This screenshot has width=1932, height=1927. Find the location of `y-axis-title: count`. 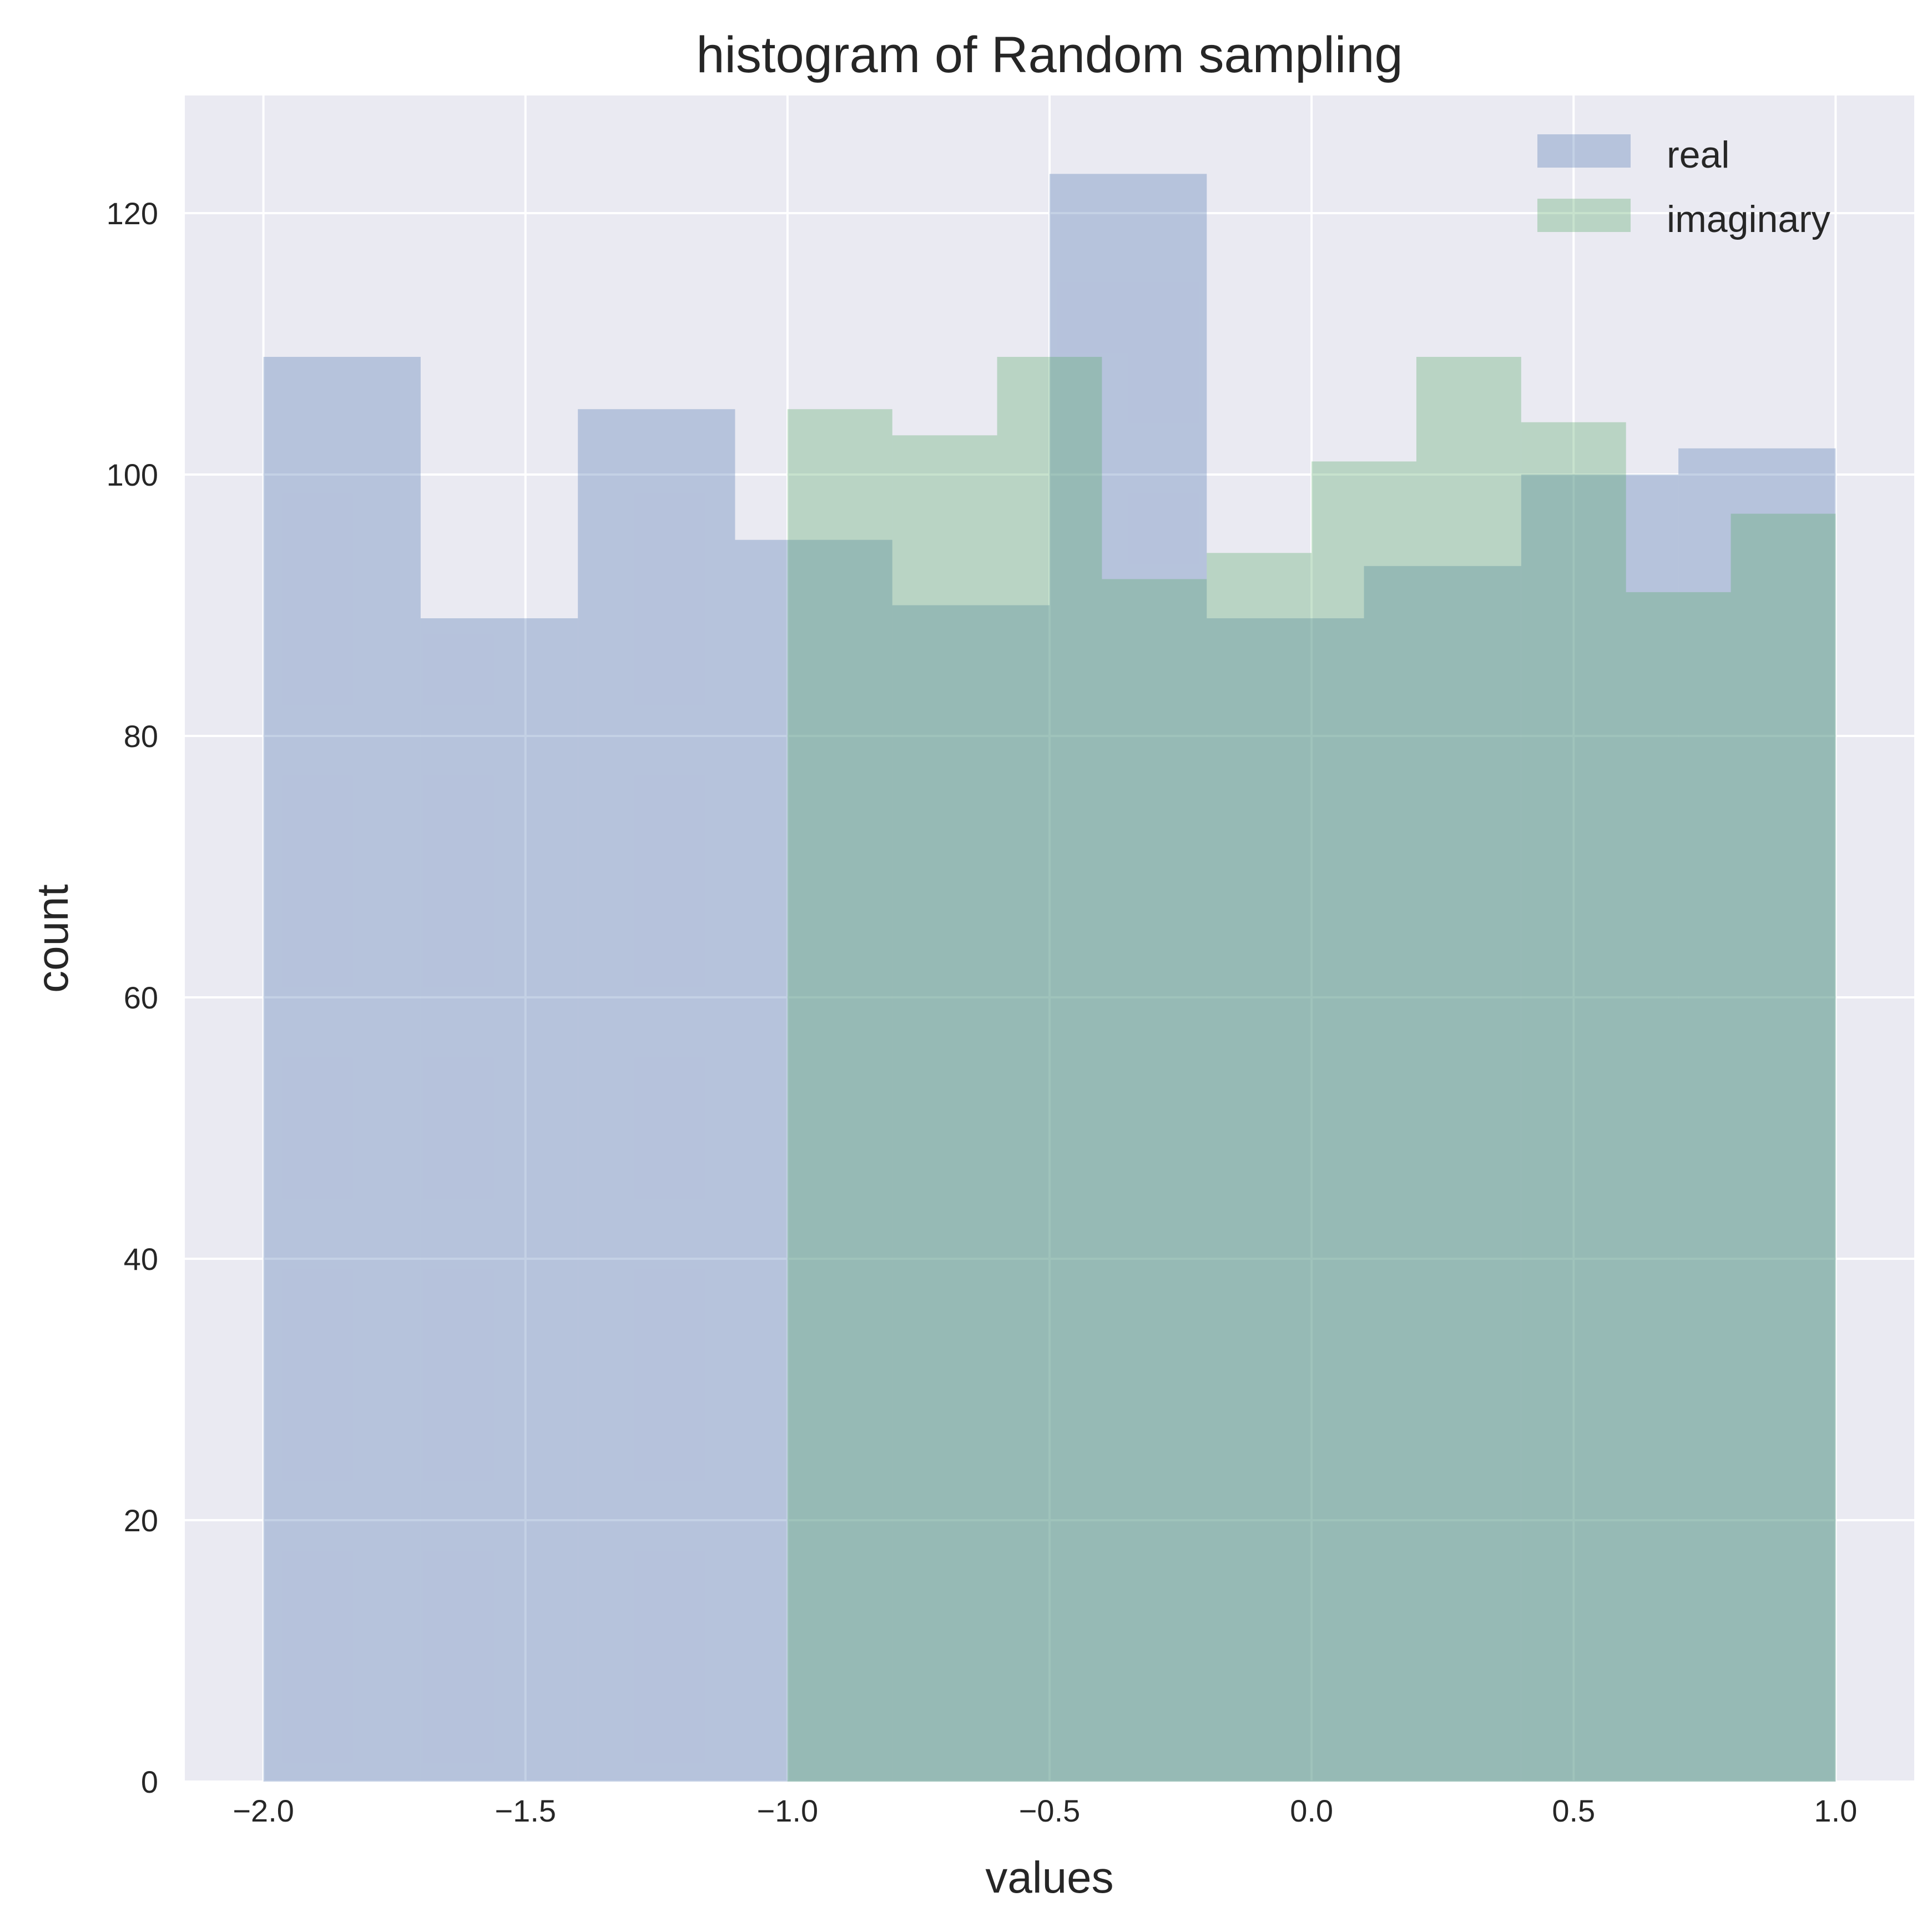

y-axis-title: count is located at coordinates (52, 938).